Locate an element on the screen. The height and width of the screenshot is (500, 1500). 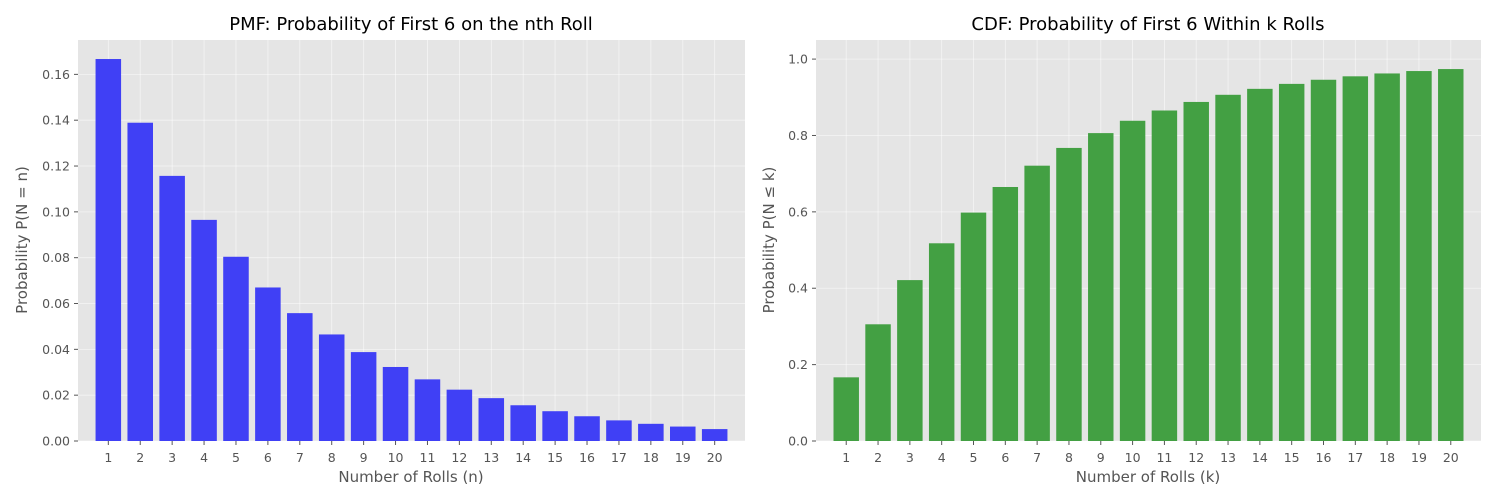
pmf-x-tick-label: 9 is located at coordinates (364, 457).